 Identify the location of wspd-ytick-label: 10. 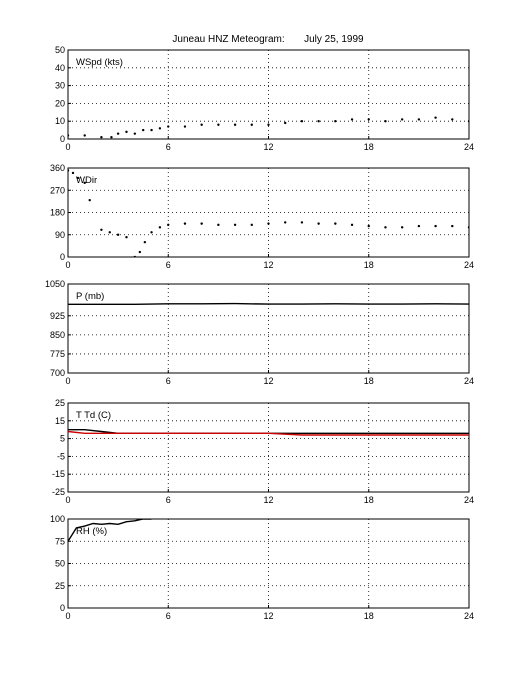
(60, 121).